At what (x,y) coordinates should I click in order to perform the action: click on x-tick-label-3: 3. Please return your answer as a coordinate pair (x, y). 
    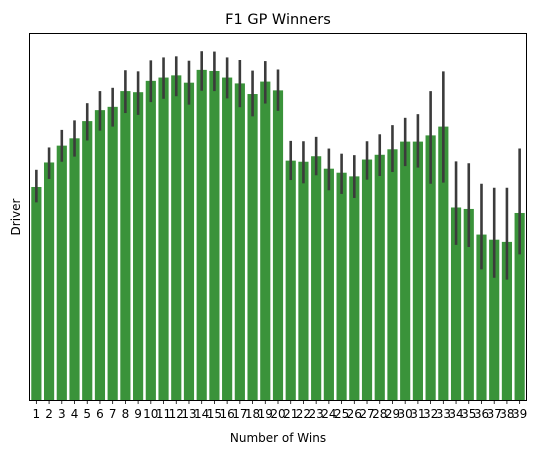
    Looking at the image, I should click on (62, 414).